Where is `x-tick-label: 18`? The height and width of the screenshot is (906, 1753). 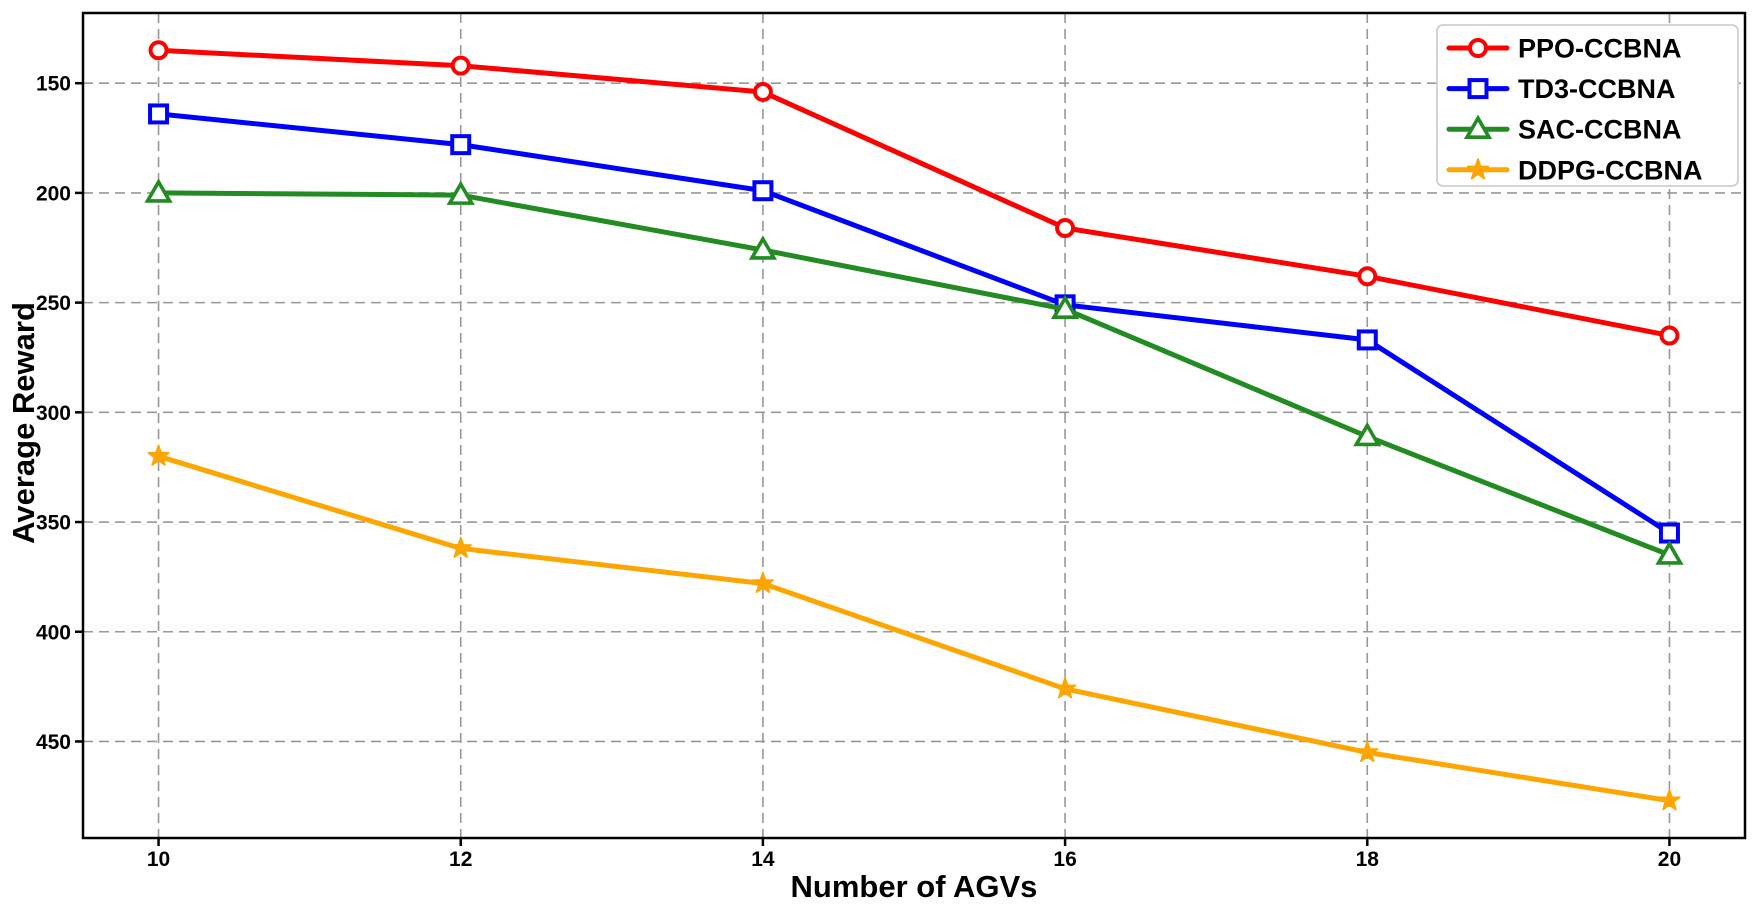
x-tick-label: 18 is located at coordinates (1368, 859).